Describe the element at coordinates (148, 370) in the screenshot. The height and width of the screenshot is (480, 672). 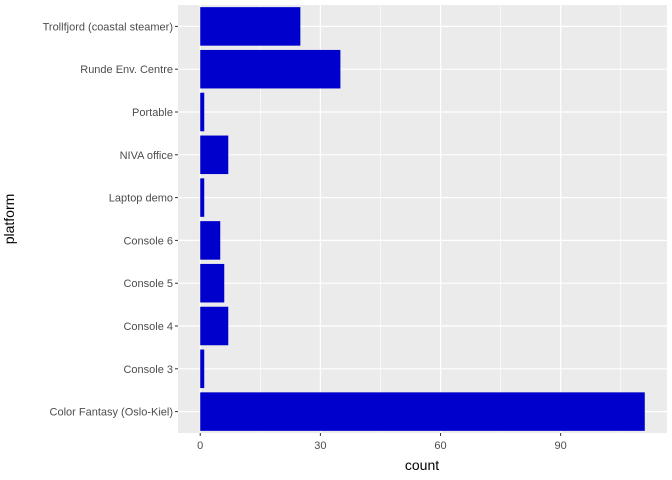
I see `y-tick-label: Console 3` at that location.